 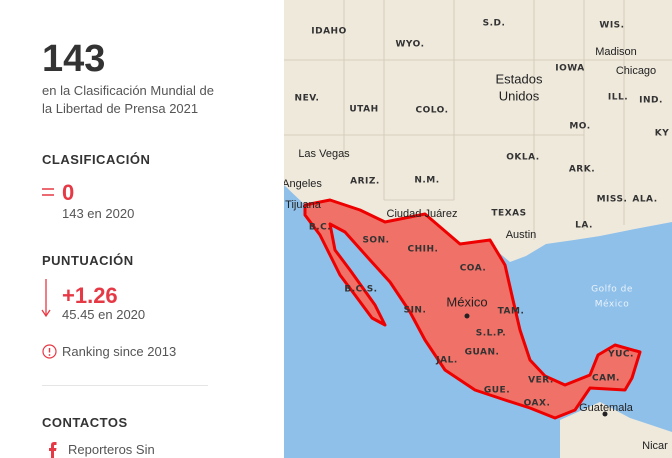 What do you see at coordinates (521, 235) in the screenshot?
I see `map-label: Austin` at bounding box center [521, 235].